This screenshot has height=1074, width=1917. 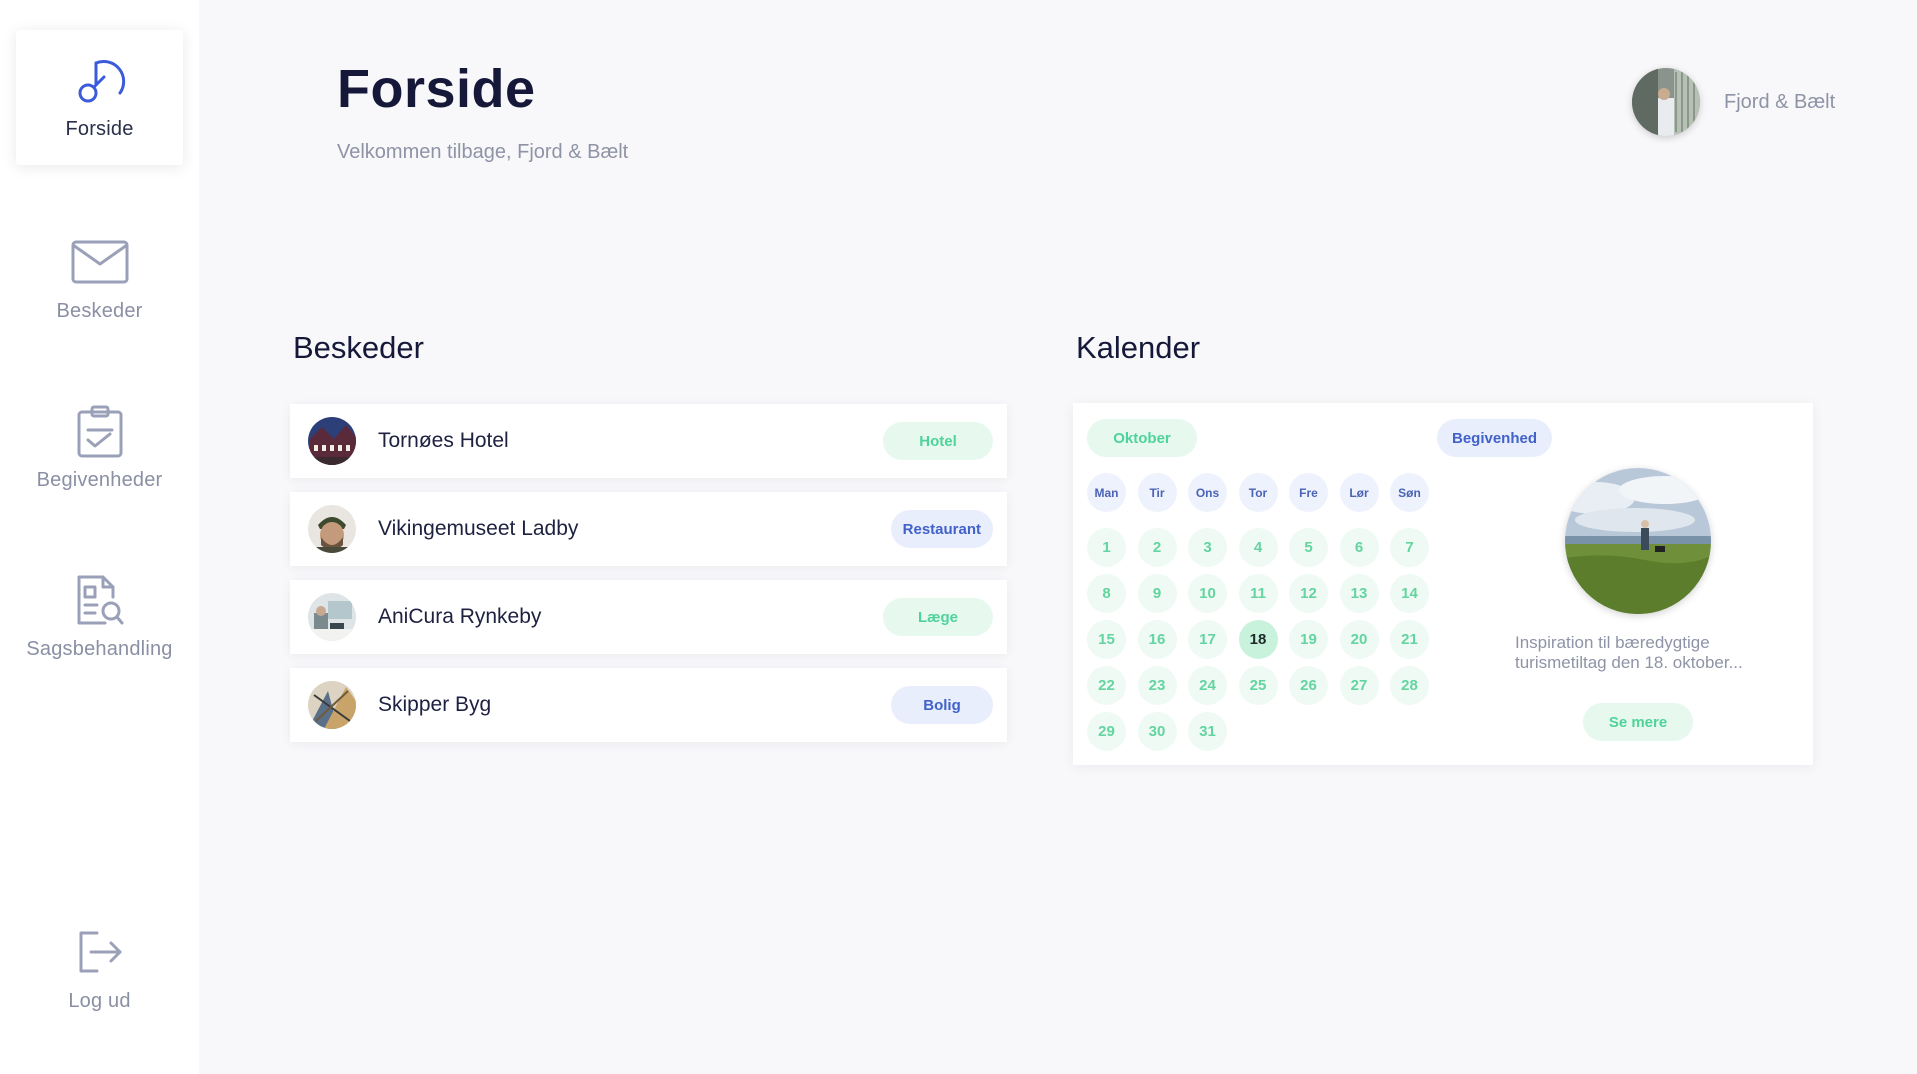 What do you see at coordinates (1308, 685) in the screenshot?
I see `calendar-day: 26` at bounding box center [1308, 685].